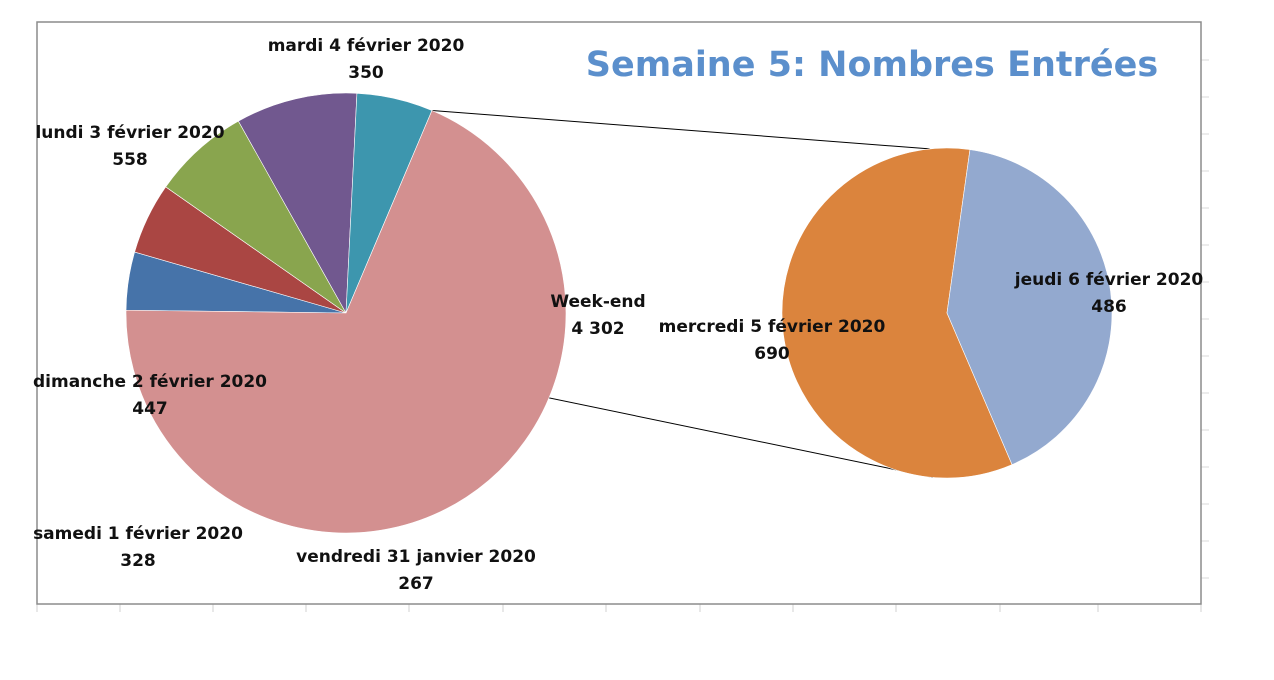 Image resolution: width=1274 pixels, height=680 pixels. I want to click on slice-lundi-3-f-vrier-2020, so click(297, 203).